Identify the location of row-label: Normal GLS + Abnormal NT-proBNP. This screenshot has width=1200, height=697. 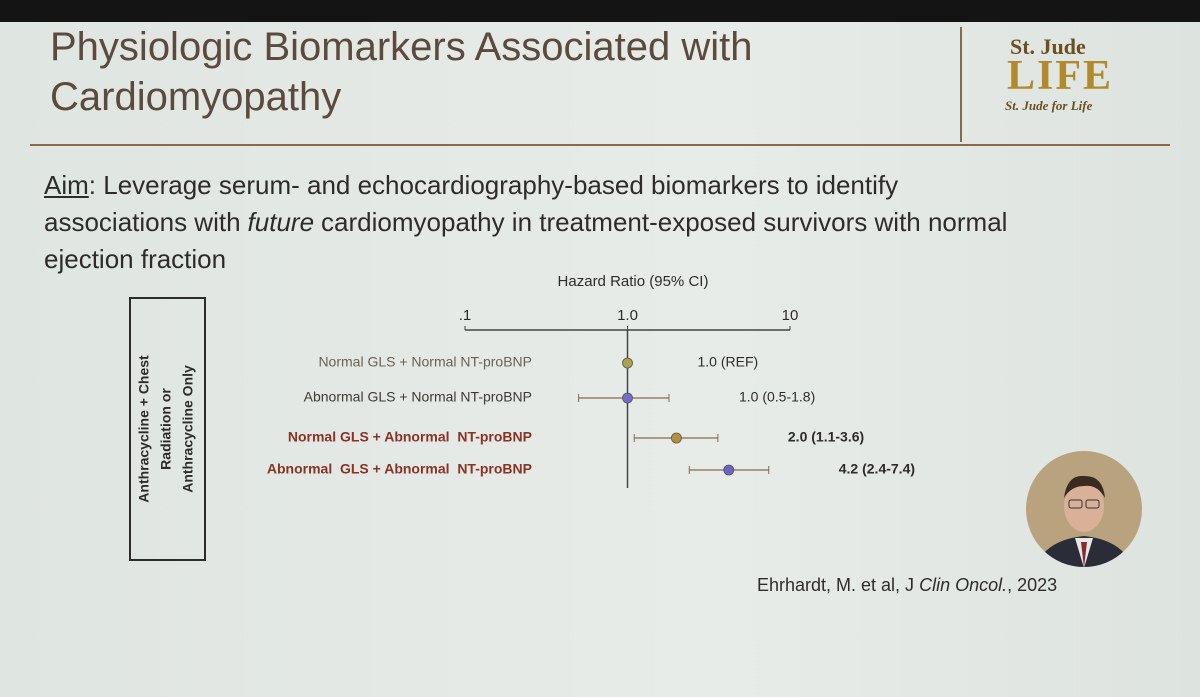
(410, 437).